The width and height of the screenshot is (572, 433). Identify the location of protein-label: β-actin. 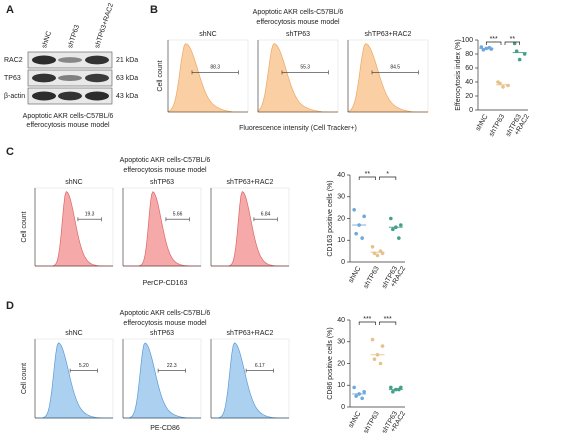
(14, 96).